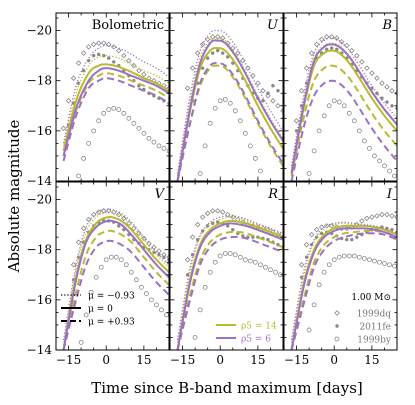  I want to click on model-curve-rho14-dashed, so click(115, 114).